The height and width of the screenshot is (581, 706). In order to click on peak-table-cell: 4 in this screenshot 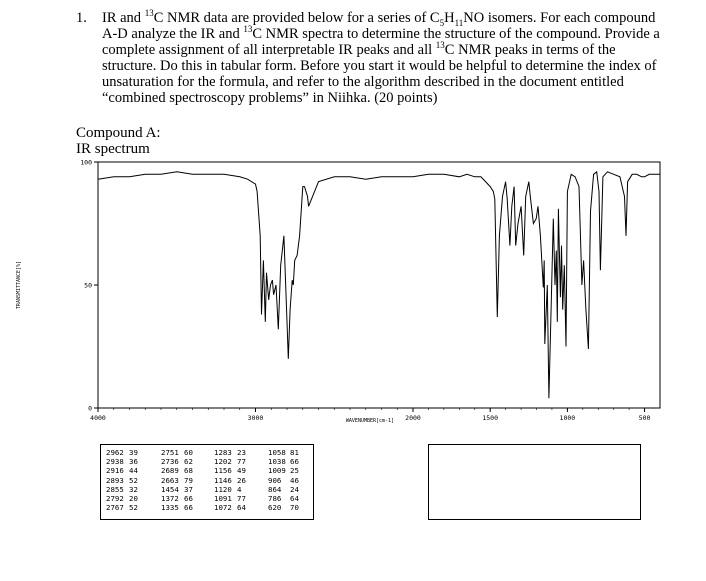, I will do `click(239, 489)`.